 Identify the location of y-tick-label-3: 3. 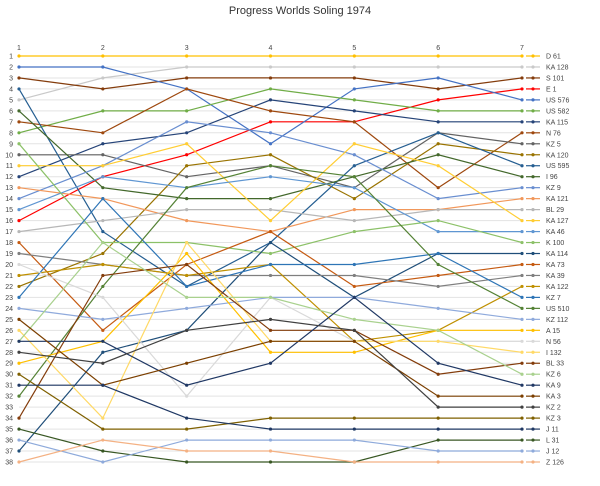
(11, 78).